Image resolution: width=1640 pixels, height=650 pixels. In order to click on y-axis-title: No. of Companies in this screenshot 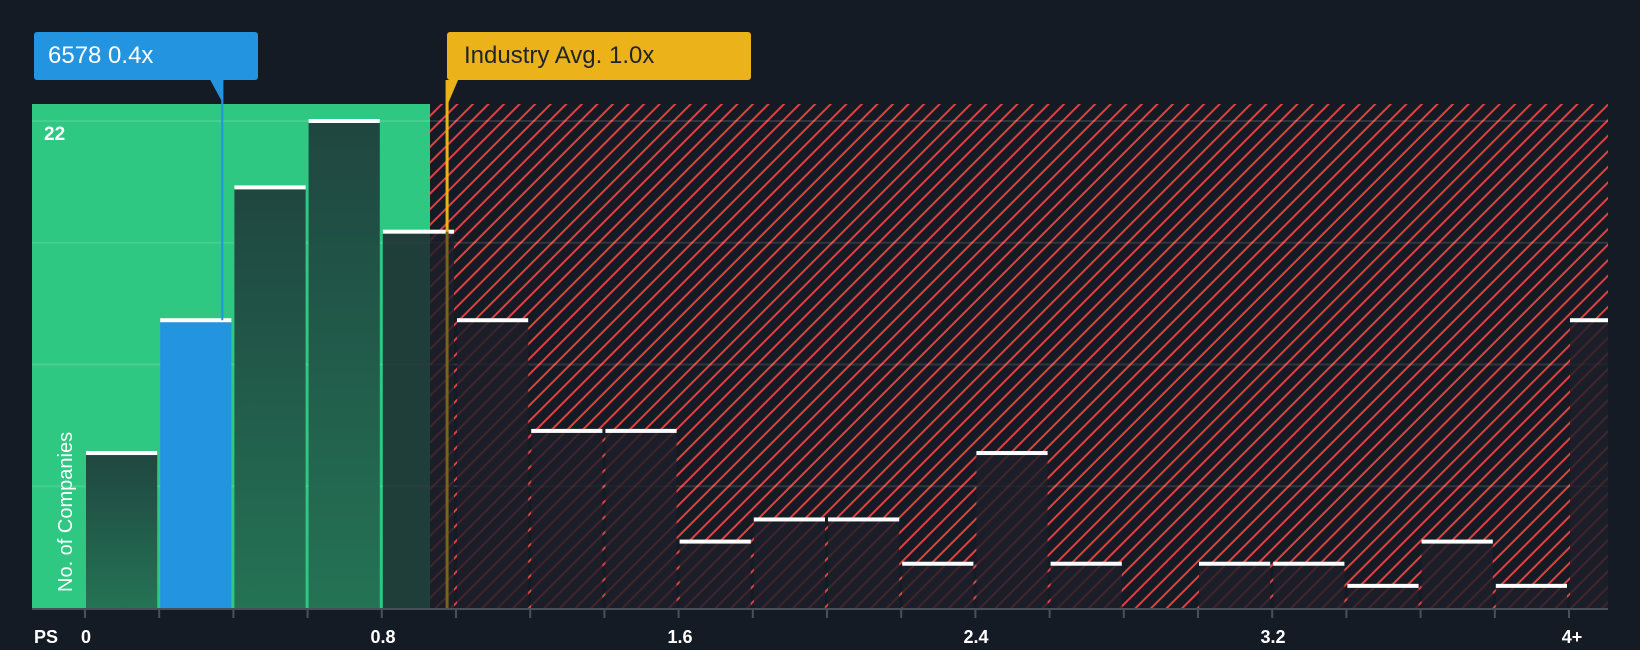, I will do `click(66, 511)`.